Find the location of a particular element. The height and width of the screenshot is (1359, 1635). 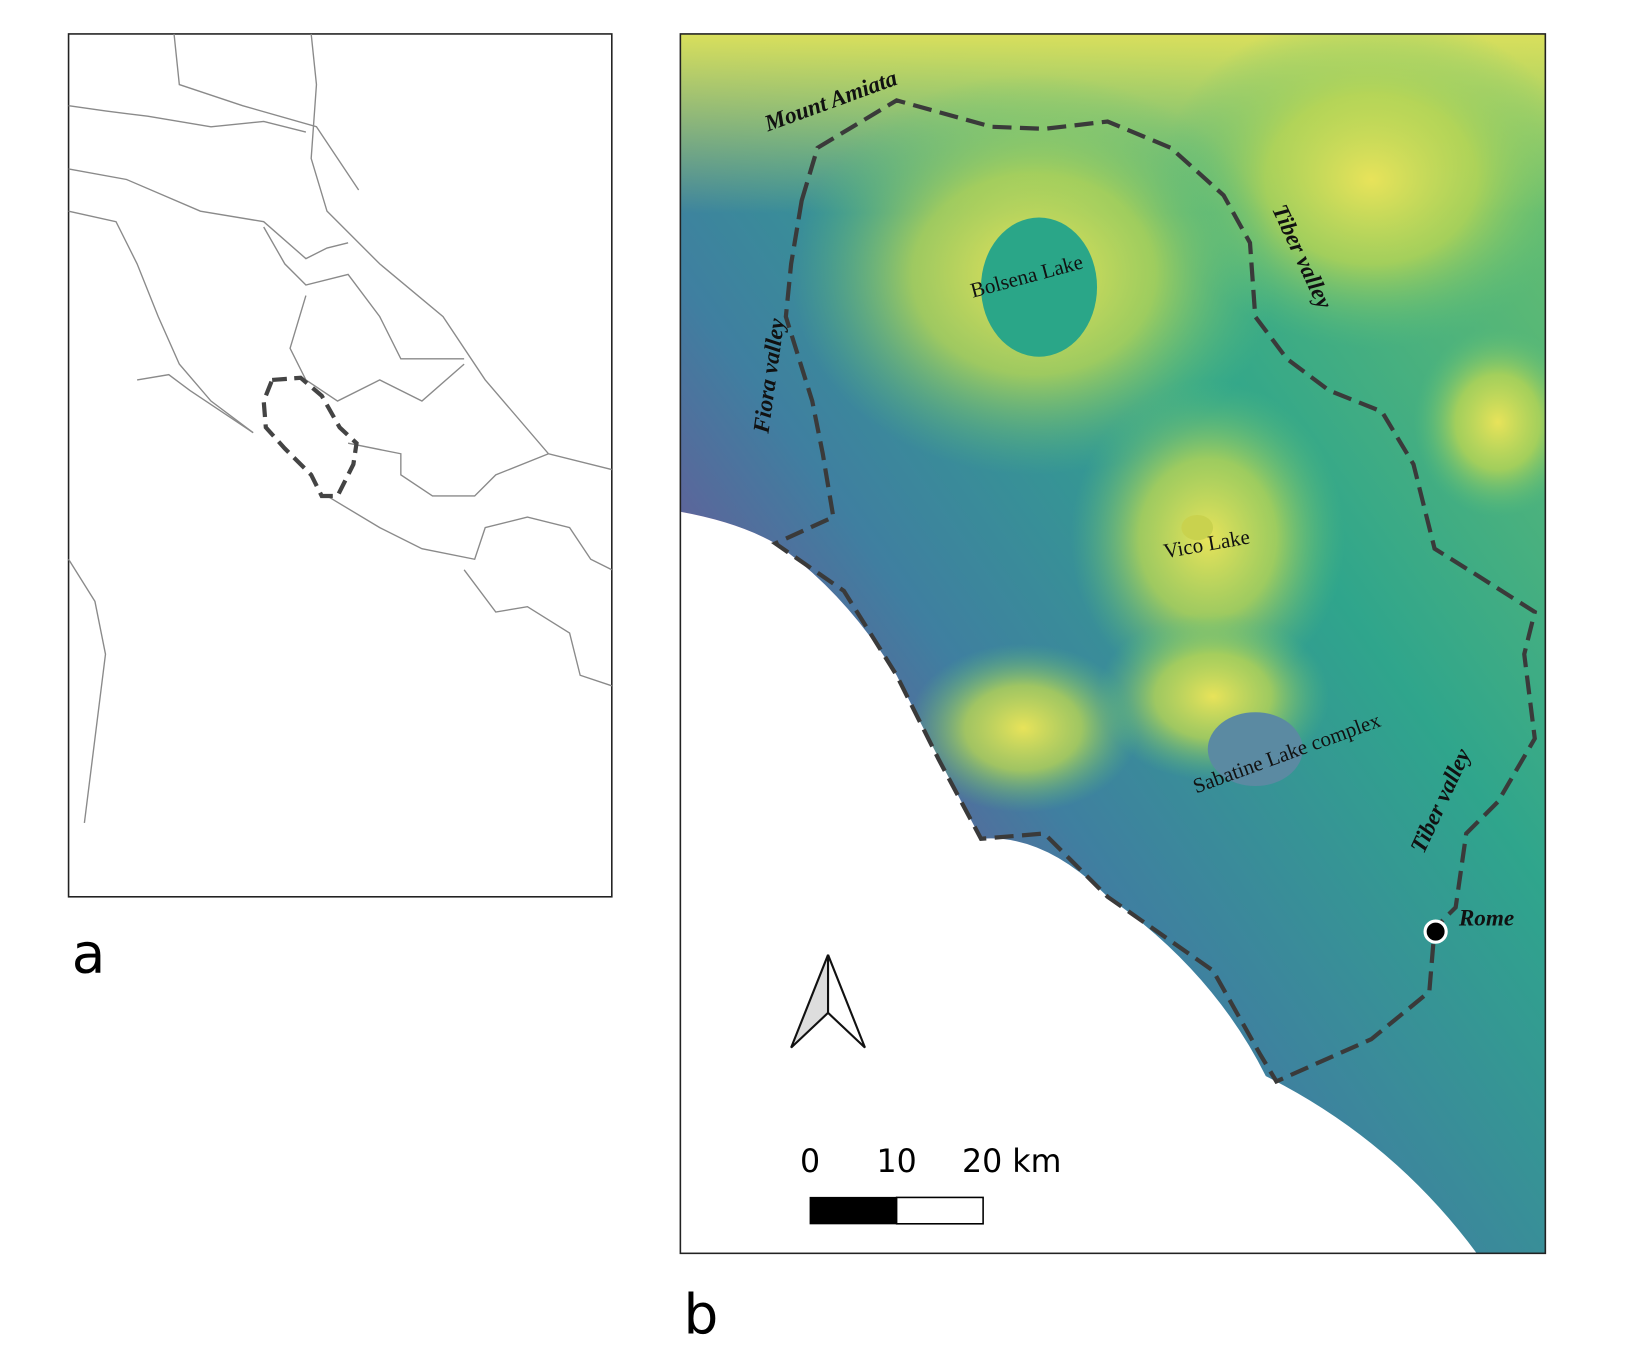

scale-label: 20 km is located at coordinates (1011, 1162).